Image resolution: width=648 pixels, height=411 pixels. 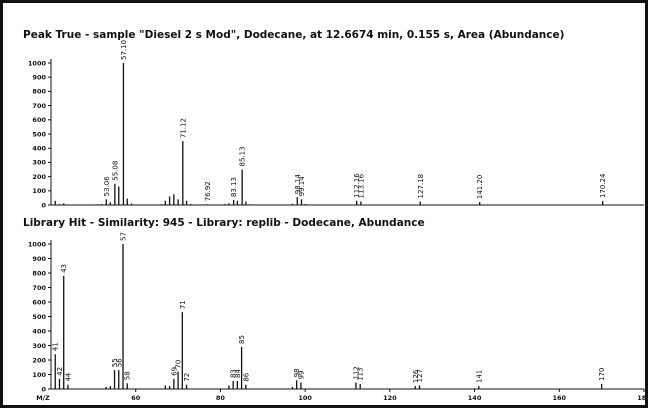 I want to click on peak-label: 86, so click(x=246, y=376).